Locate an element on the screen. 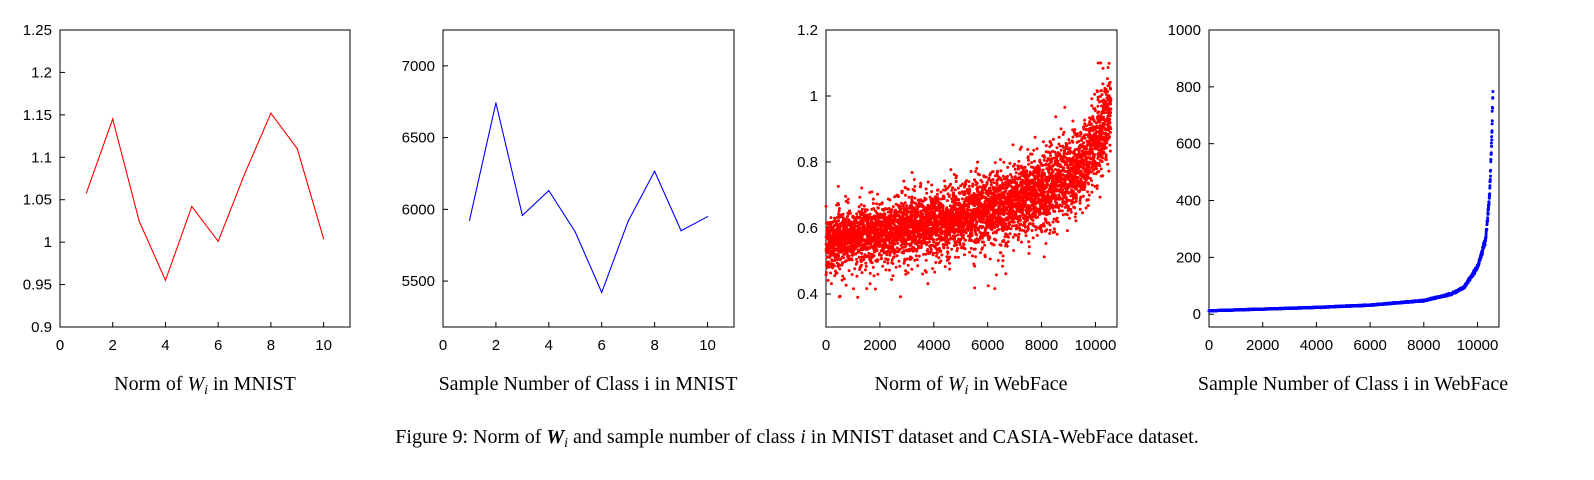 This screenshot has width=1594, height=480. x-tick-label: 10000 is located at coordinates (1096, 345).